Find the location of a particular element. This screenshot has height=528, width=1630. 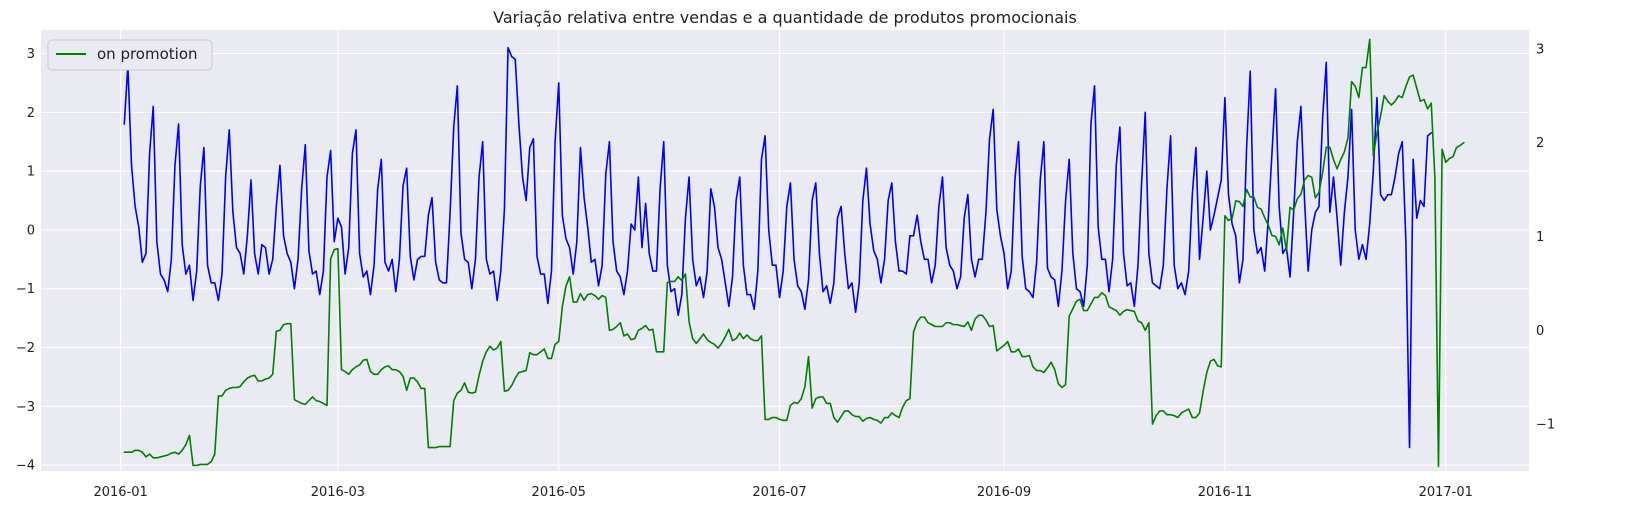

legend-label-on-promotion: on promotion is located at coordinates (147, 54).